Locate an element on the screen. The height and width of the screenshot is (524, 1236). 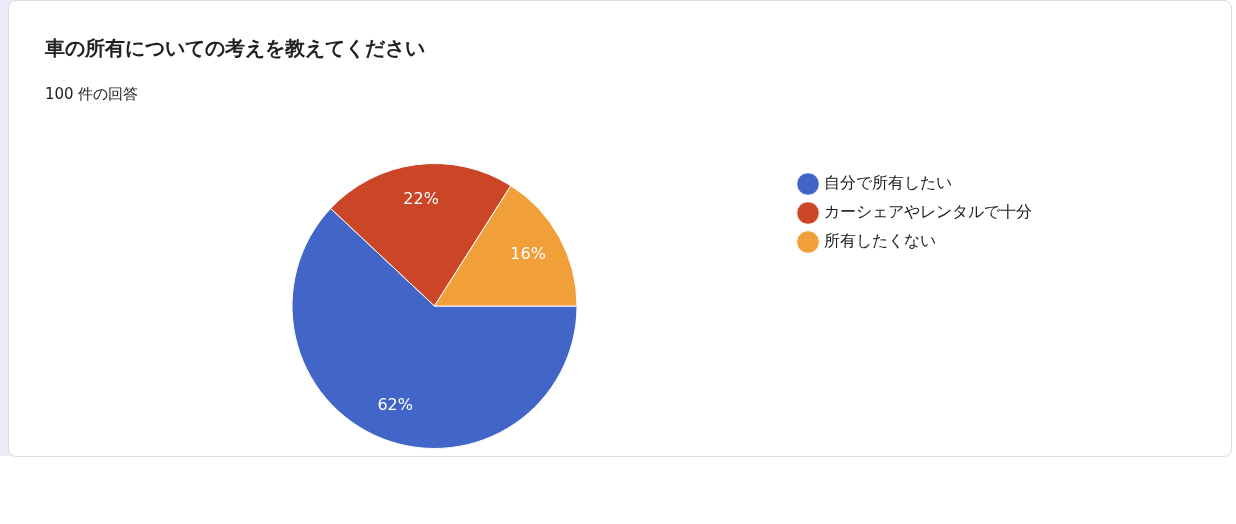
data-label: 22% is located at coordinates (421, 199).